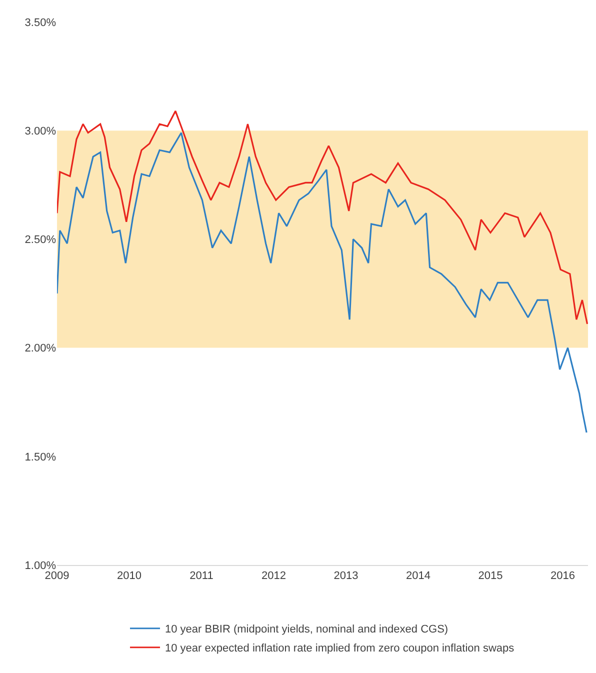 Image resolution: width=596 pixels, height=673 pixels. Describe the element at coordinates (273, 576) in the screenshot. I see `x-tick-label: 2012` at that location.